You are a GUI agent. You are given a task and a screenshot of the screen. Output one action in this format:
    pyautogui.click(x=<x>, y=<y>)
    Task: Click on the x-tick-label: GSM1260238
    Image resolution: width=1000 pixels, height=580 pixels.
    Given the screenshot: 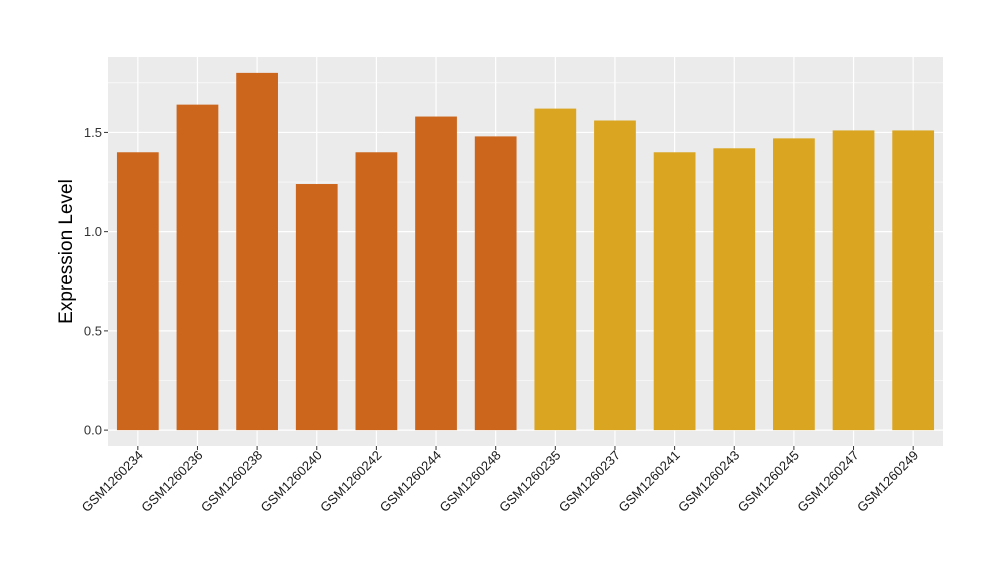 What is the action you would take?
    pyautogui.click(x=231, y=481)
    